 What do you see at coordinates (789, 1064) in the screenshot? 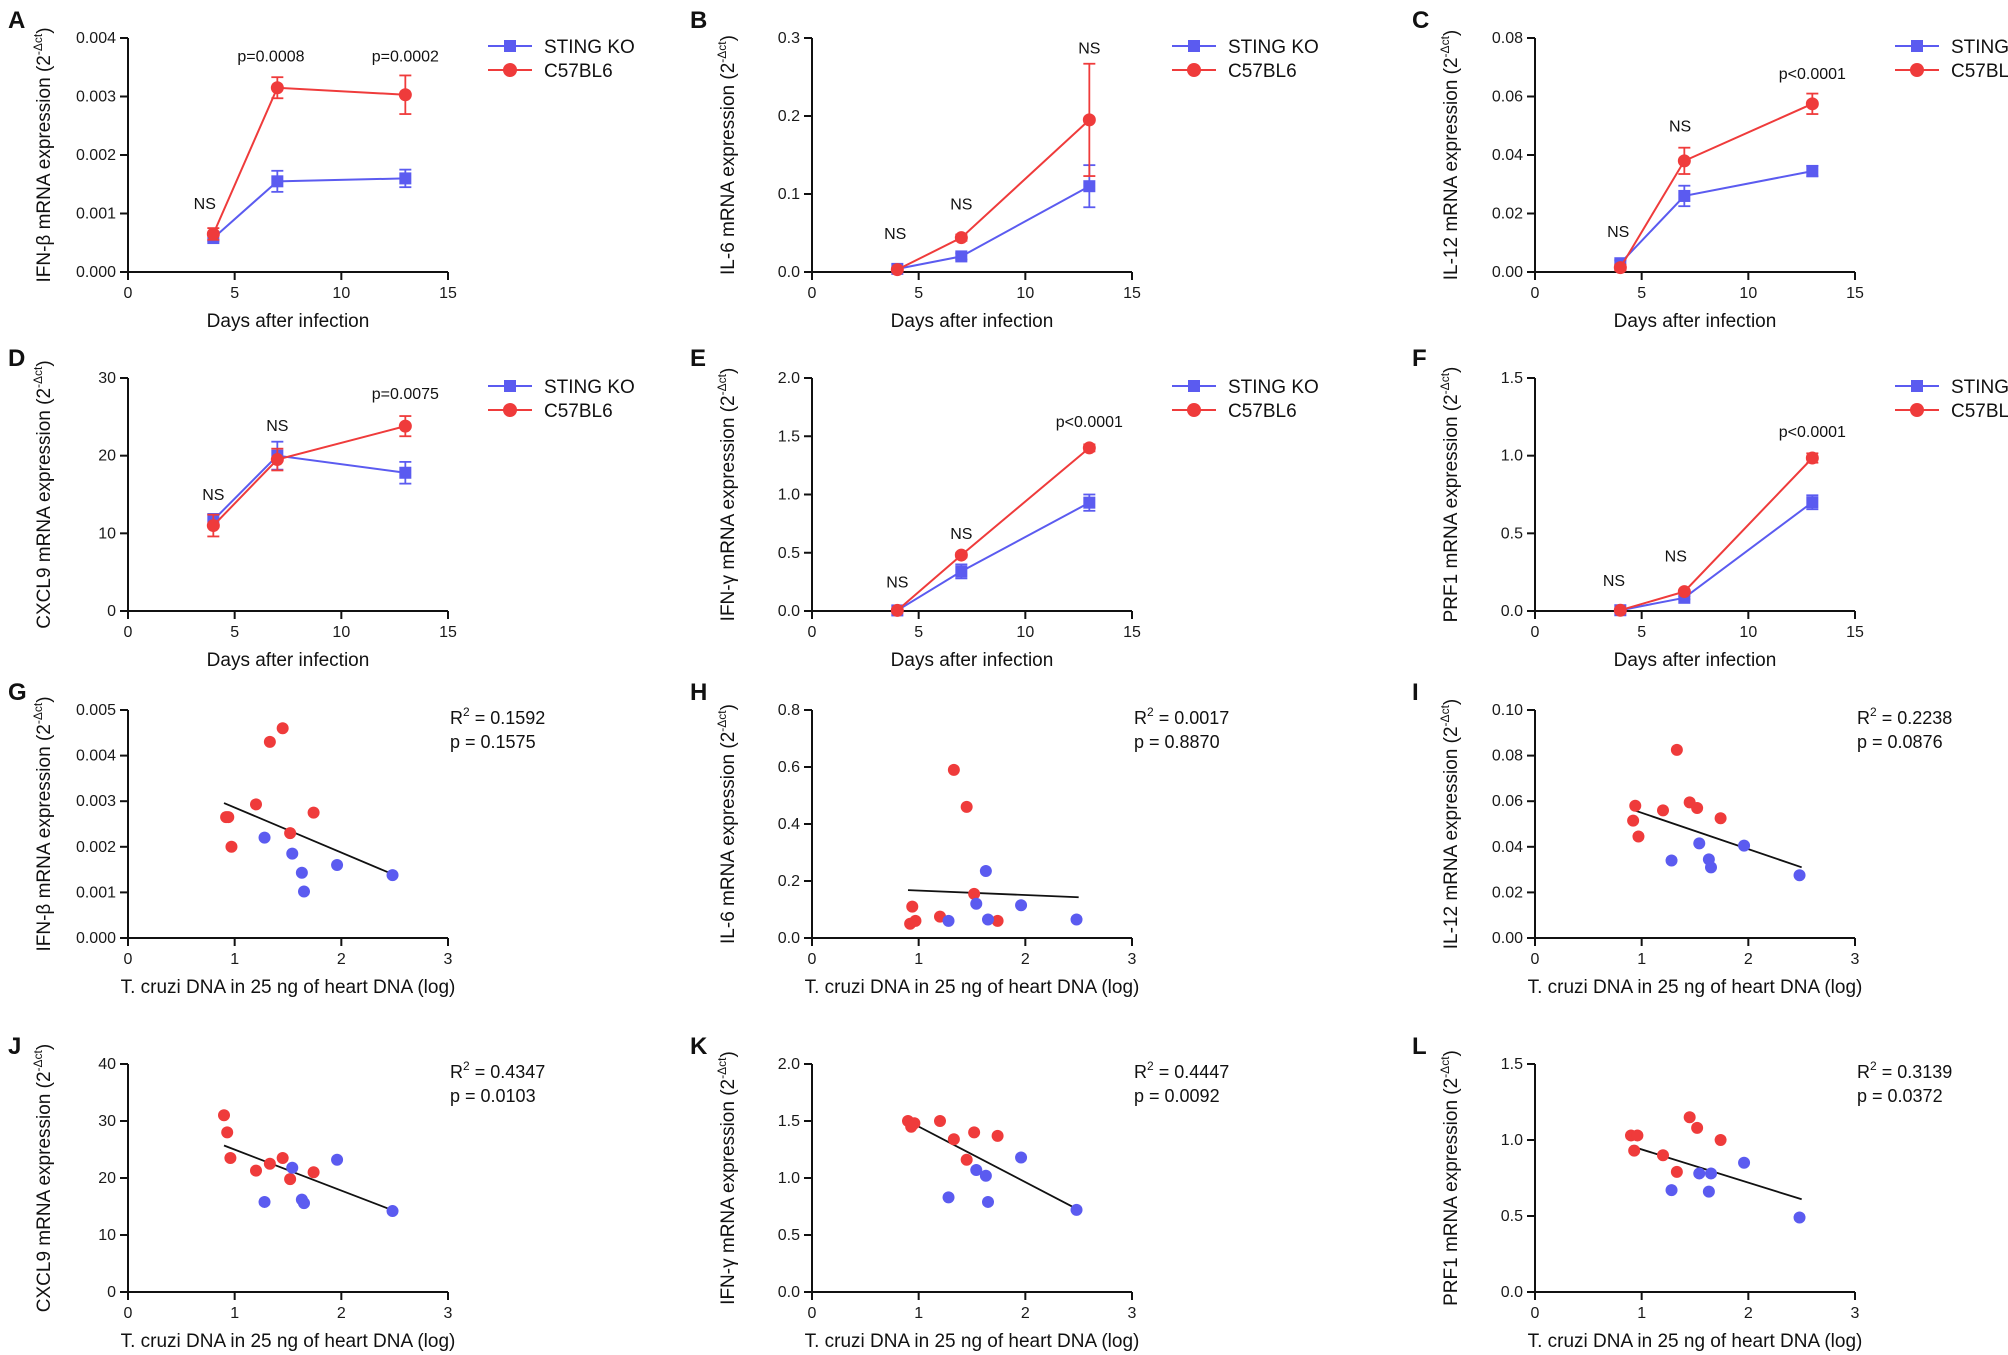
I see `y-tick-label: 2.0` at bounding box center [789, 1064].